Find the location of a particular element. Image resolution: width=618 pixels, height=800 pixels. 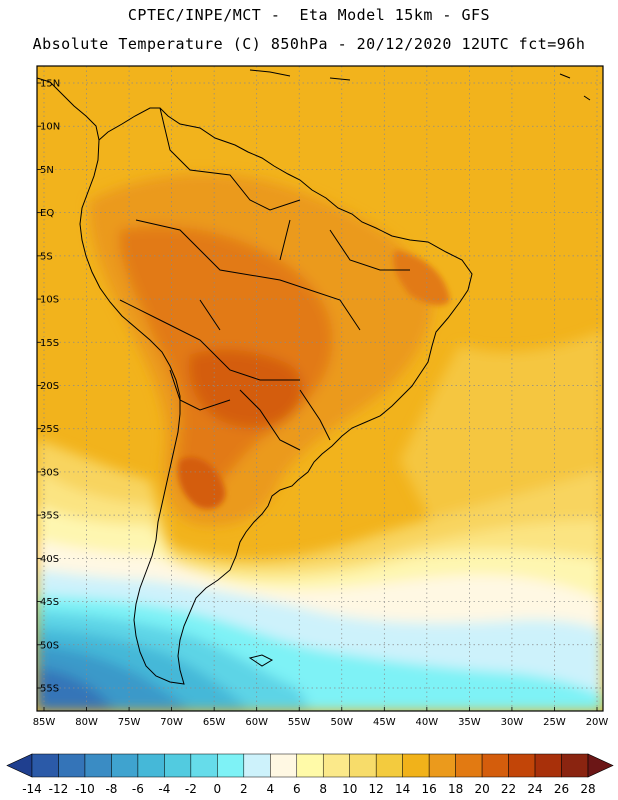

colorbar-label: 20 is located at coordinates (481, 789).